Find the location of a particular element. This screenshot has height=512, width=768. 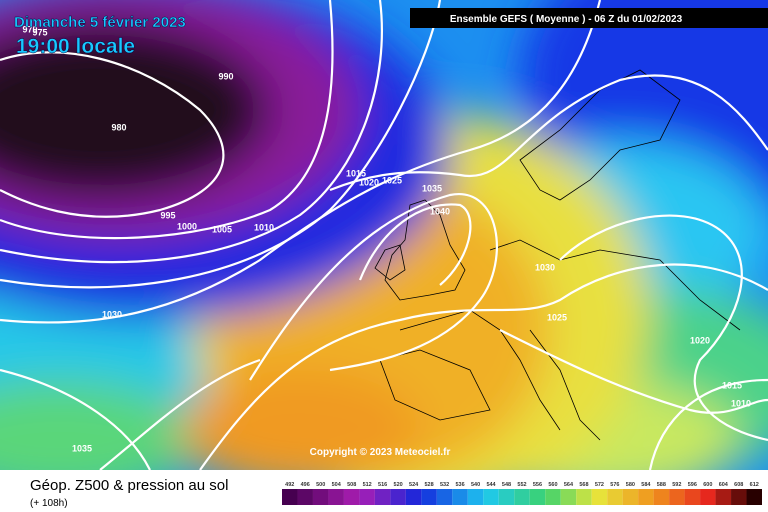

scale-label: 512 is located at coordinates (367, 485).